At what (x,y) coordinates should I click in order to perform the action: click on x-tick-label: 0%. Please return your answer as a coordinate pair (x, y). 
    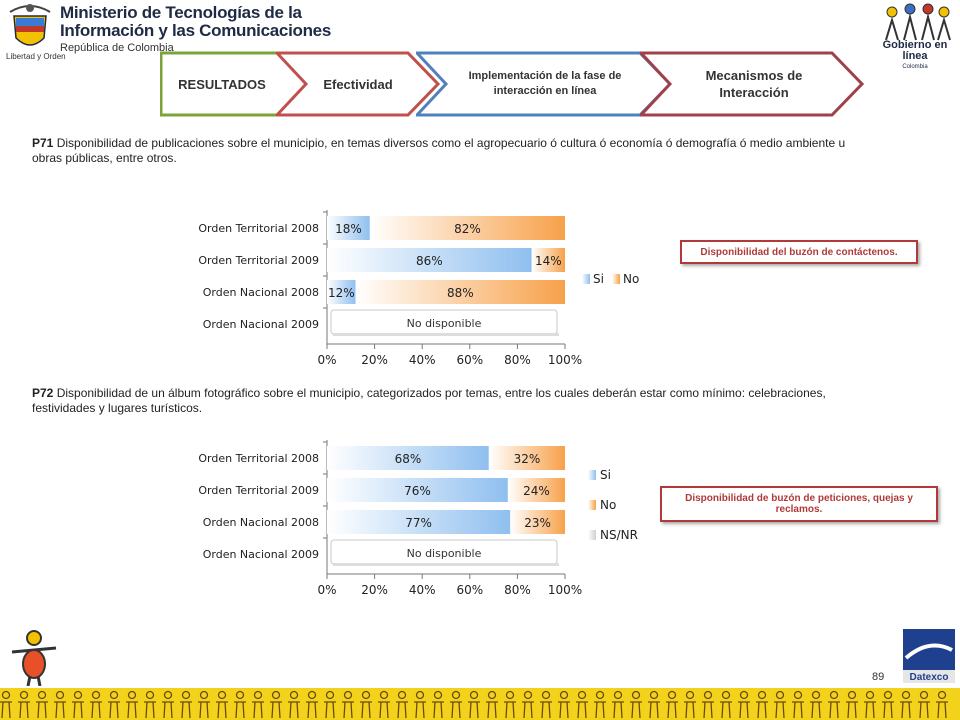
    Looking at the image, I should click on (326, 360).